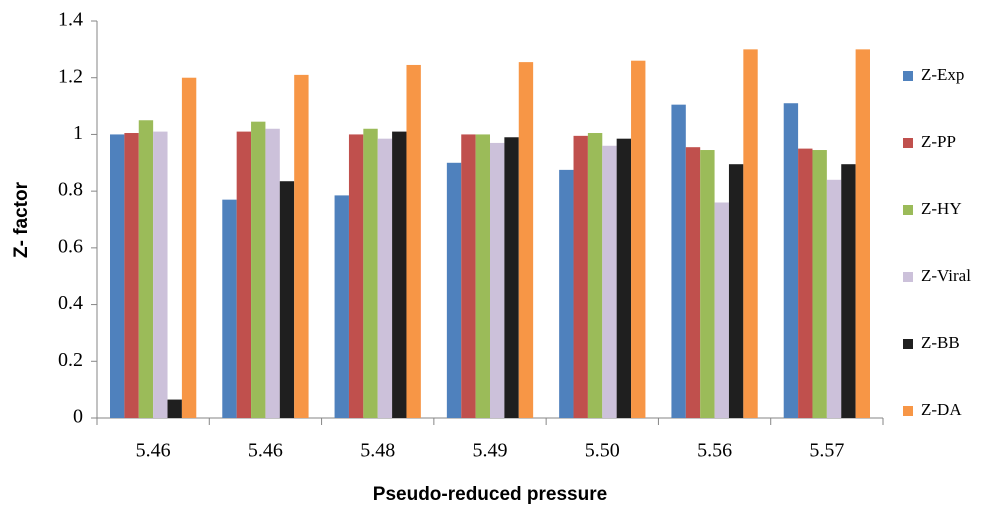 This screenshot has width=989, height=507. What do you see at coordinates (941, 409) in the screenshot?
I see `legend-label: Z-DA` at bounding box center [941, 409].